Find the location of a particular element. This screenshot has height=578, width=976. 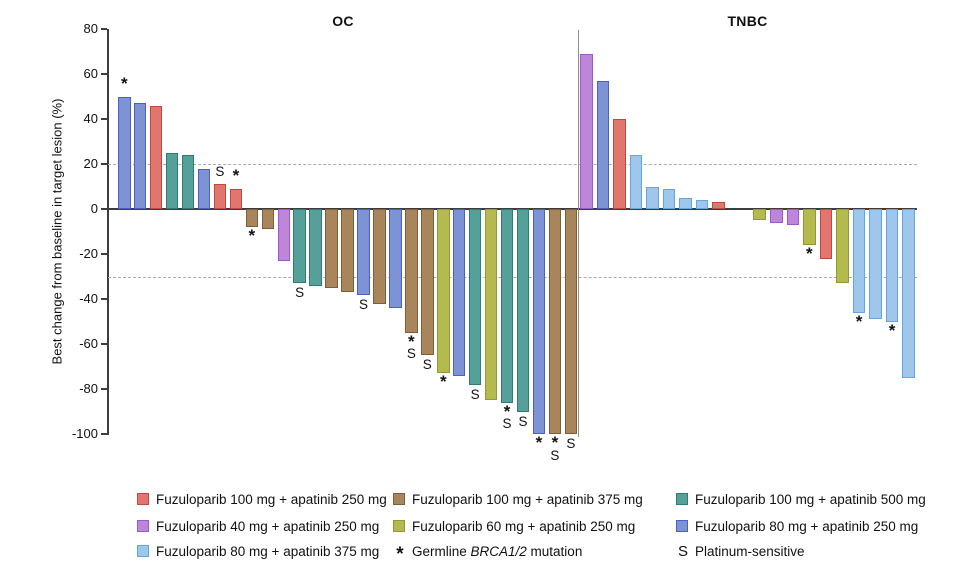

y-tick-label: 80 is located at coordinates (90, 28).